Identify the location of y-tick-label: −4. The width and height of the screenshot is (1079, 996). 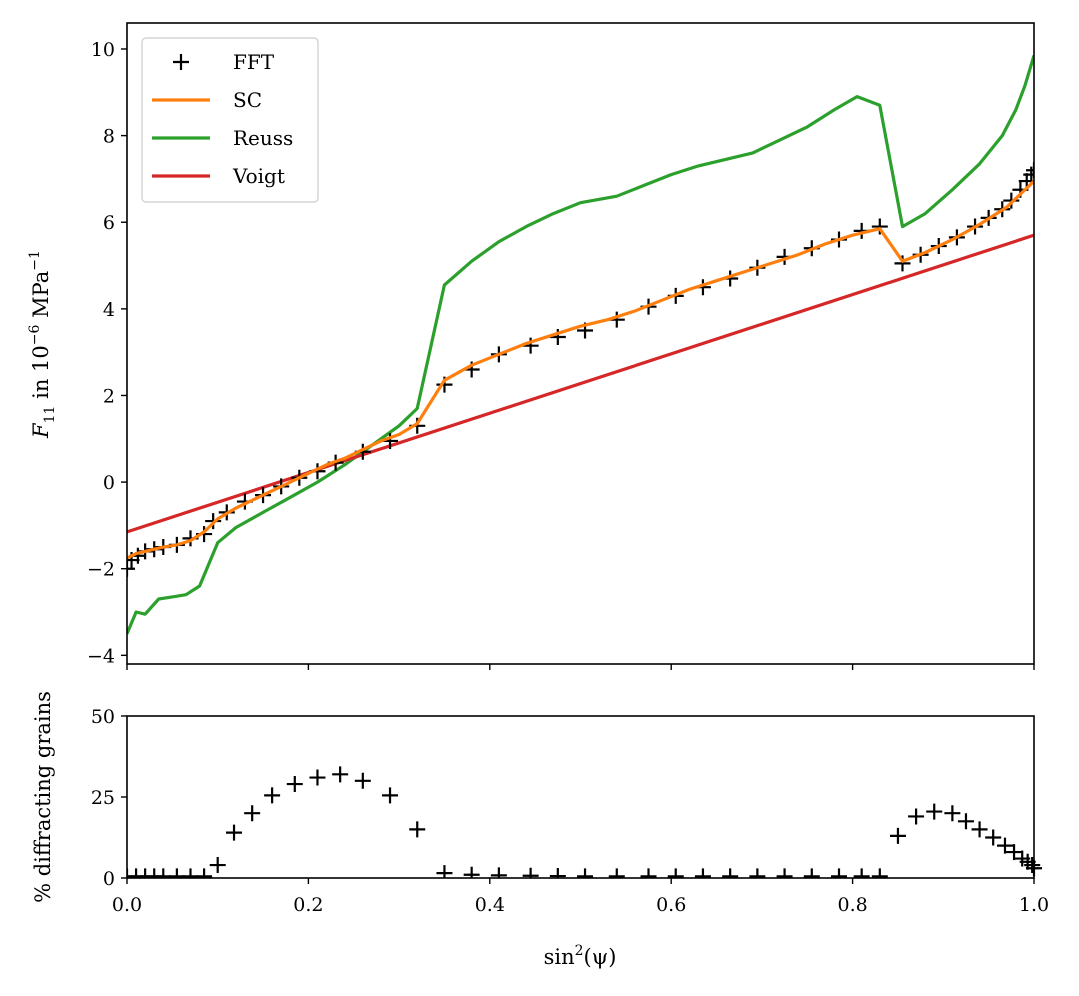
(101, 656).